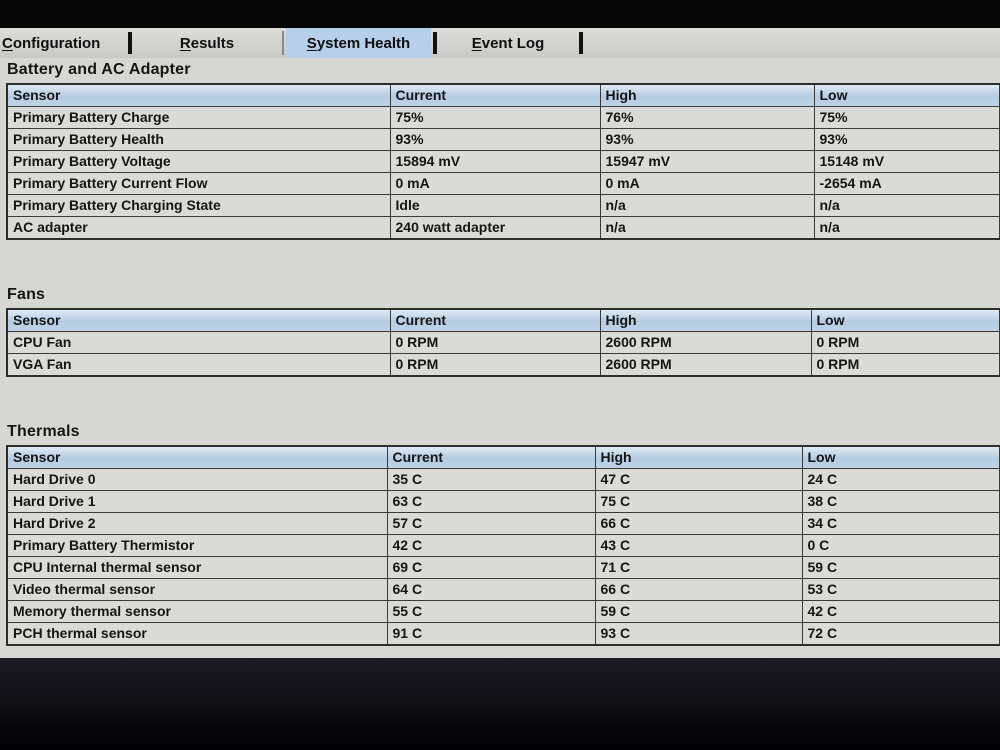  Describe the element at coordinates (707, 117) in the screenshot. I see `sensor-value-cell: 76%` at that location.